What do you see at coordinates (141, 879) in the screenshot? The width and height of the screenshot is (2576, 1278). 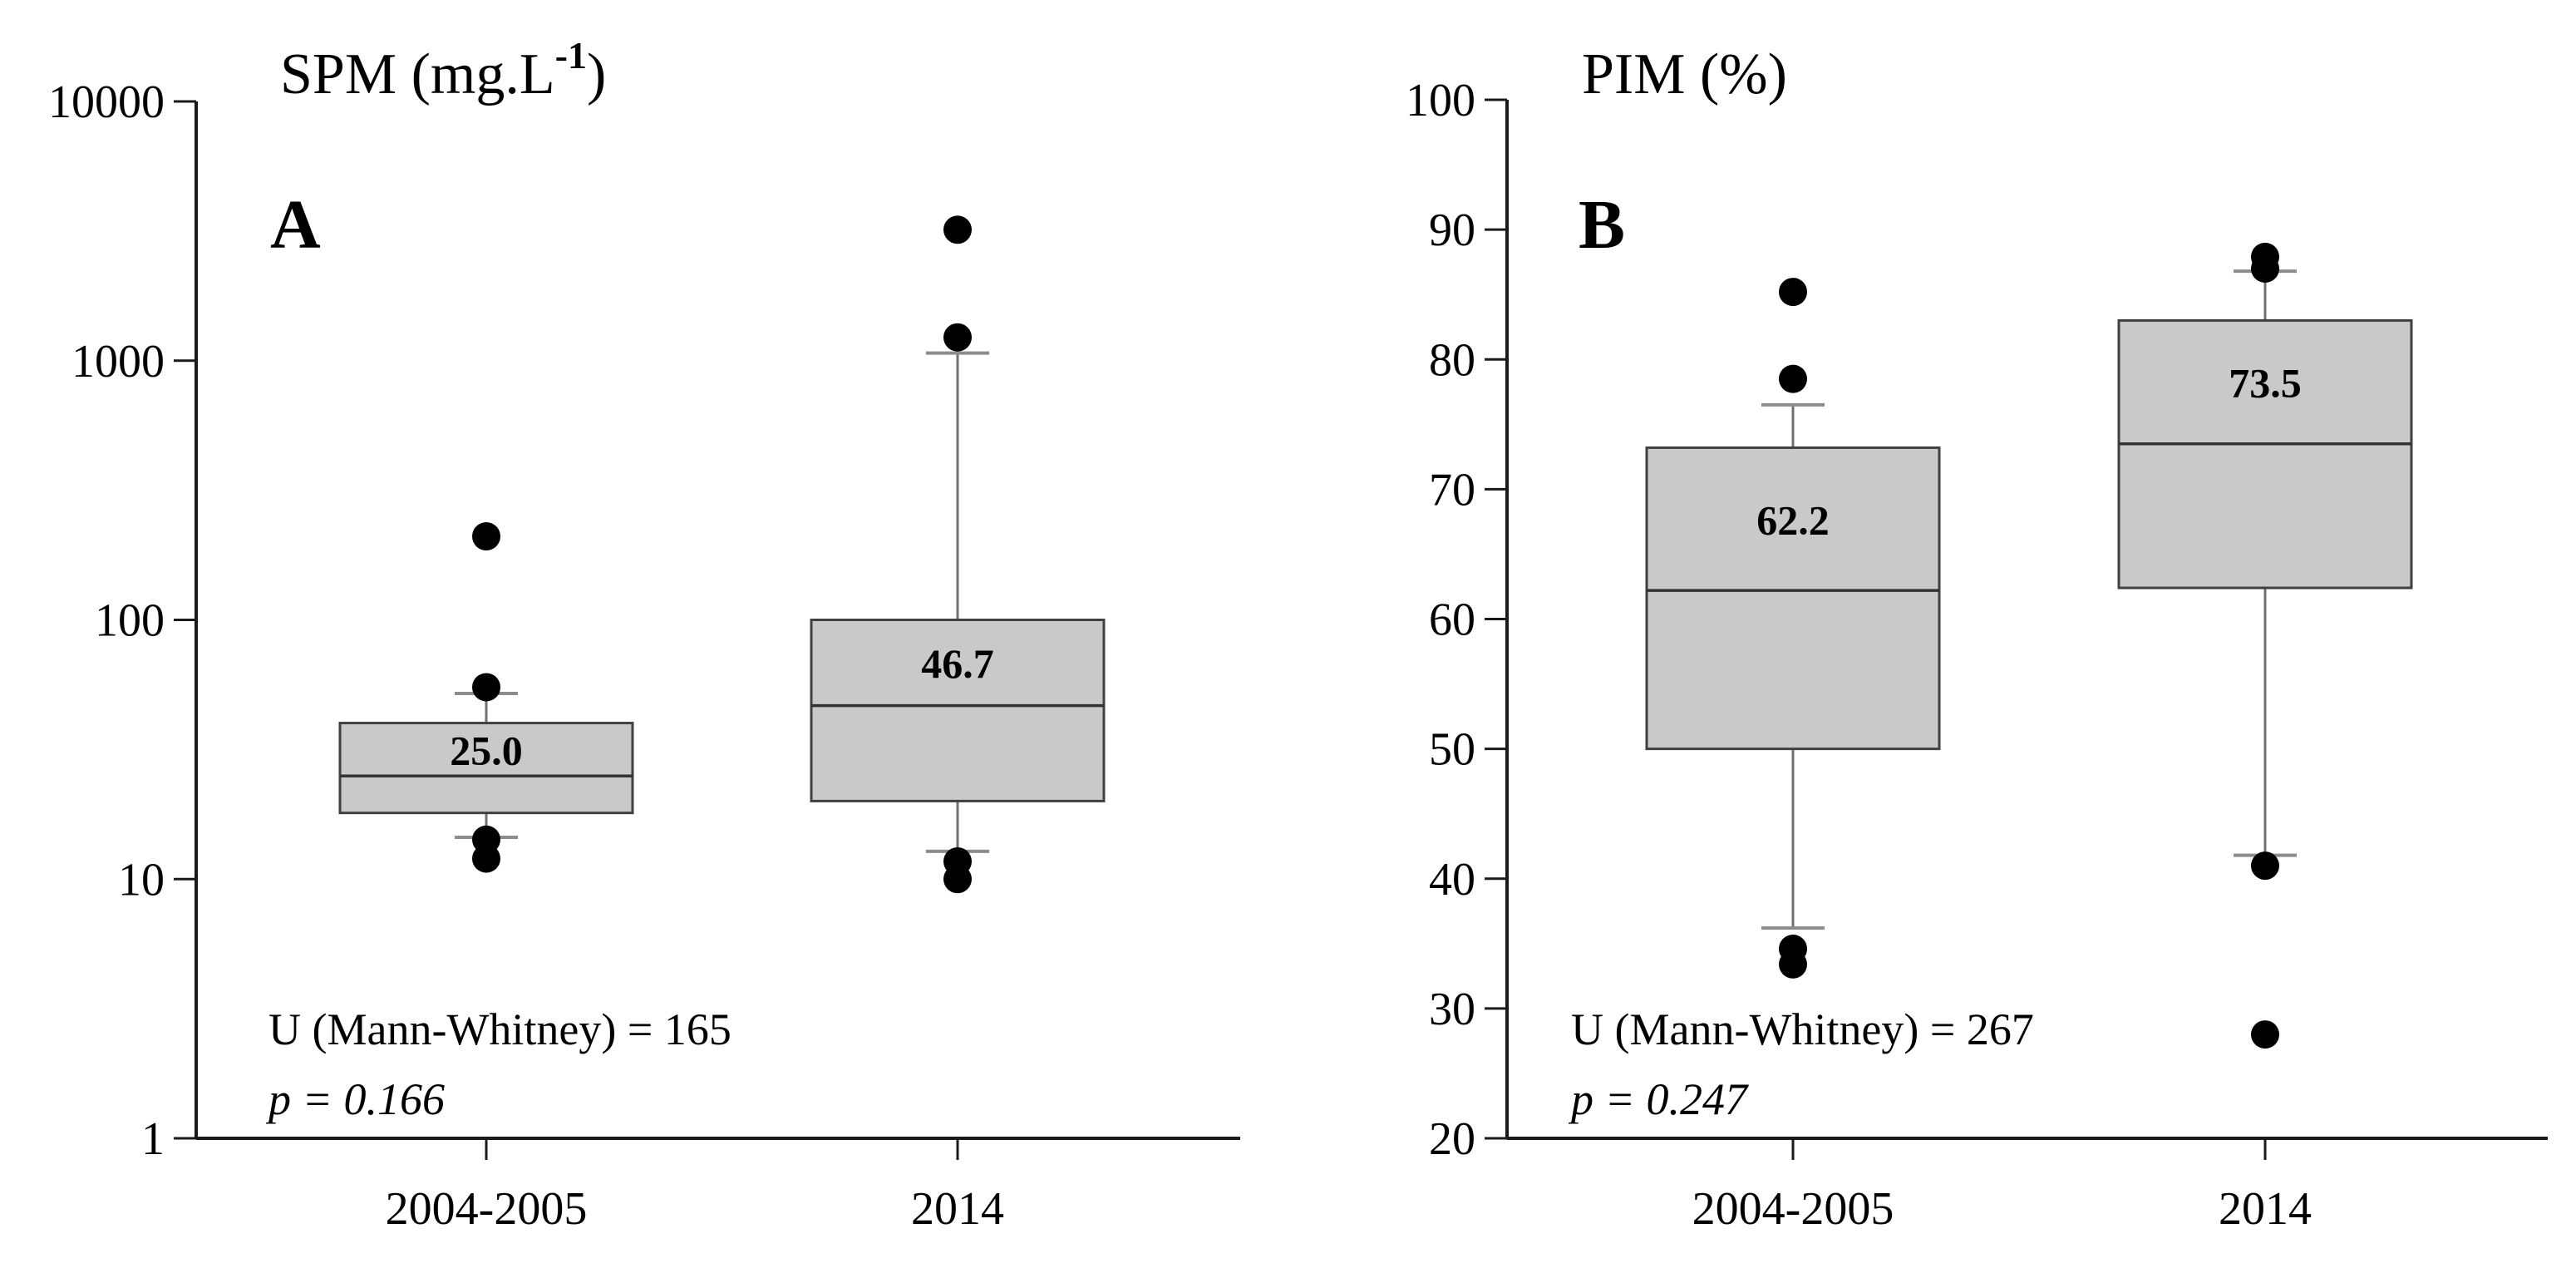 I see `panel-A-y-tick-label: 10` at bounding box center [141, 879].